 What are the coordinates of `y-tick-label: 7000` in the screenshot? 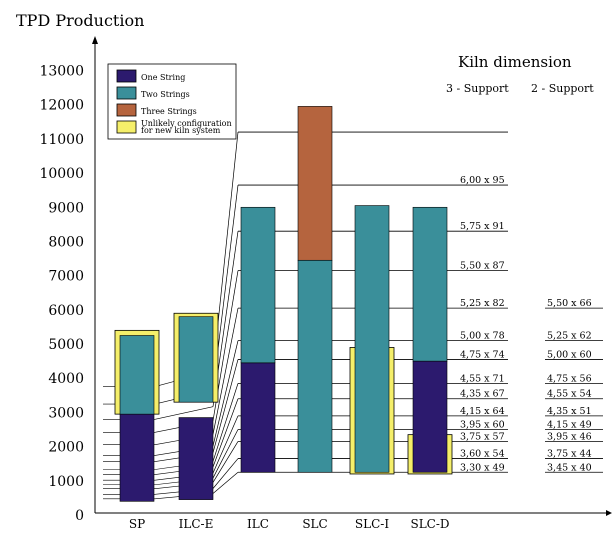 It's located at (66, 277).